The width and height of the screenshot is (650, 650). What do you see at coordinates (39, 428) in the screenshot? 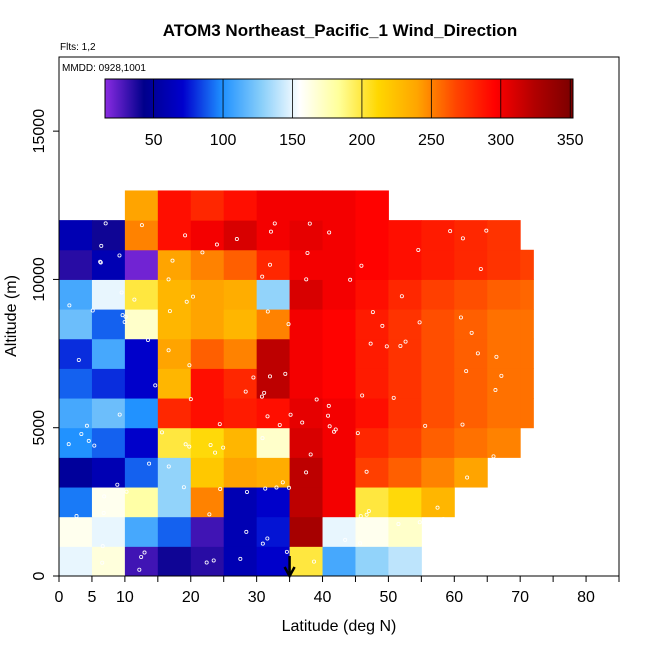
I see `y-tick-label: 5000` at bounding box center [39, 428].